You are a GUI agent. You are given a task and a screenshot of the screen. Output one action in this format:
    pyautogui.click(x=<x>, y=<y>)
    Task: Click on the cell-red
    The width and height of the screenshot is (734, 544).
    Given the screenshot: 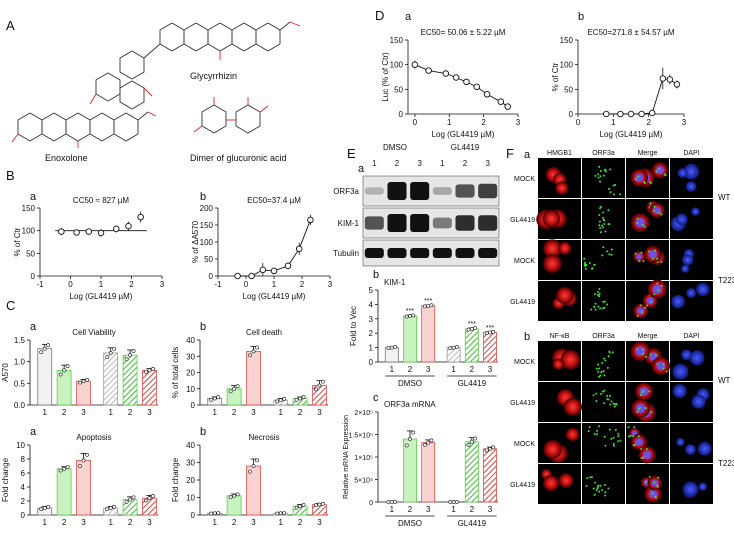 What is the action you would take?
    pyautogui.click(x=551, y=483)
    